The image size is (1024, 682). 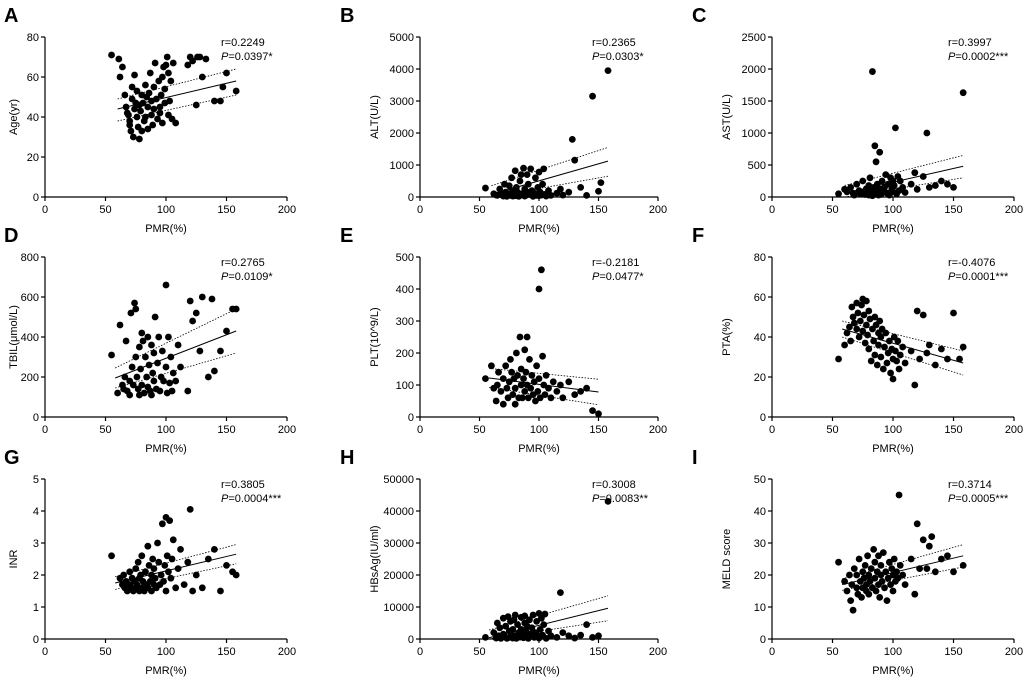 I want to click on panel-label: B, so click(x=347, y=16).